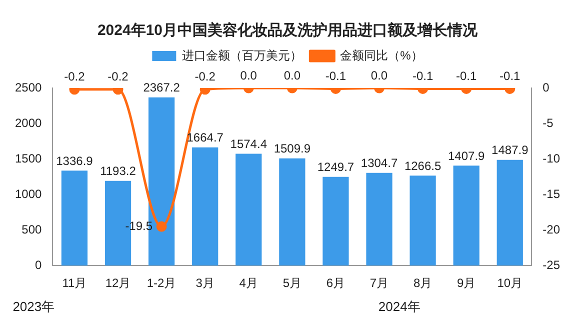 The height and width of the screenshot is (324, 575). I want to click on text: 2023年, so click(33, 306).